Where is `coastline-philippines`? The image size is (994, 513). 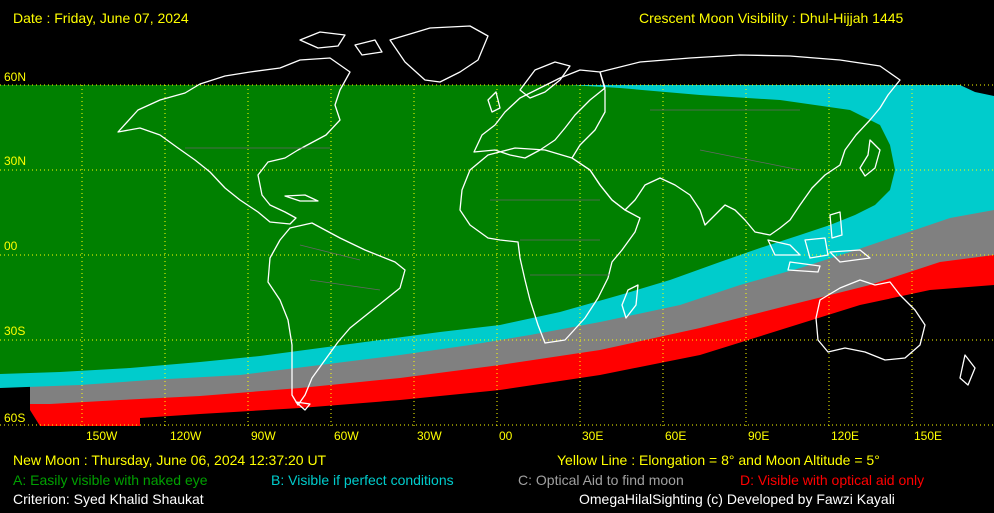
coastline-philippines is located at coordinates (836, 225).